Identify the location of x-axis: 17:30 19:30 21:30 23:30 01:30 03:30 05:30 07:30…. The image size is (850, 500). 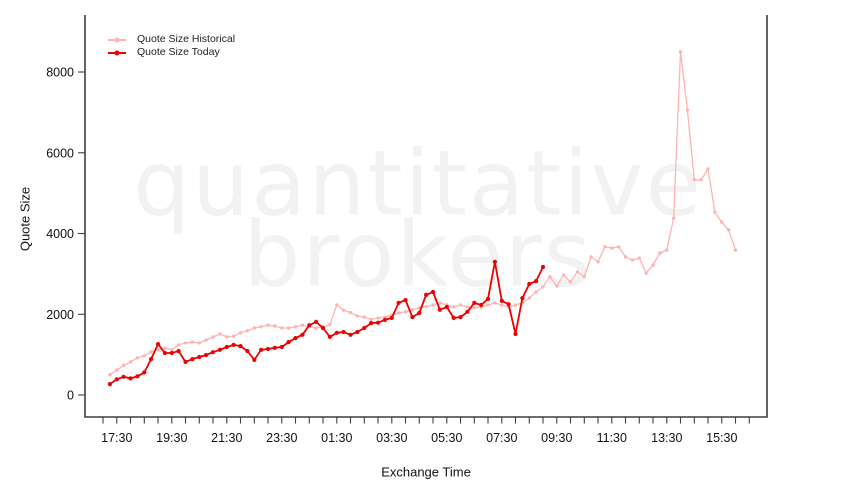
(425, 431).